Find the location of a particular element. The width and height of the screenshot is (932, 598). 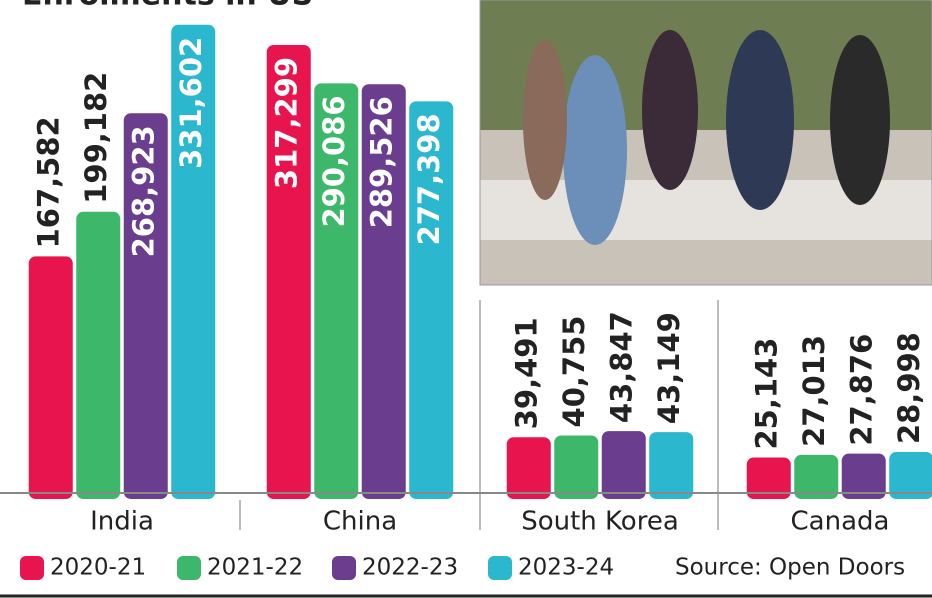

value-label: 43,847 is located at coordinates (622, 367).